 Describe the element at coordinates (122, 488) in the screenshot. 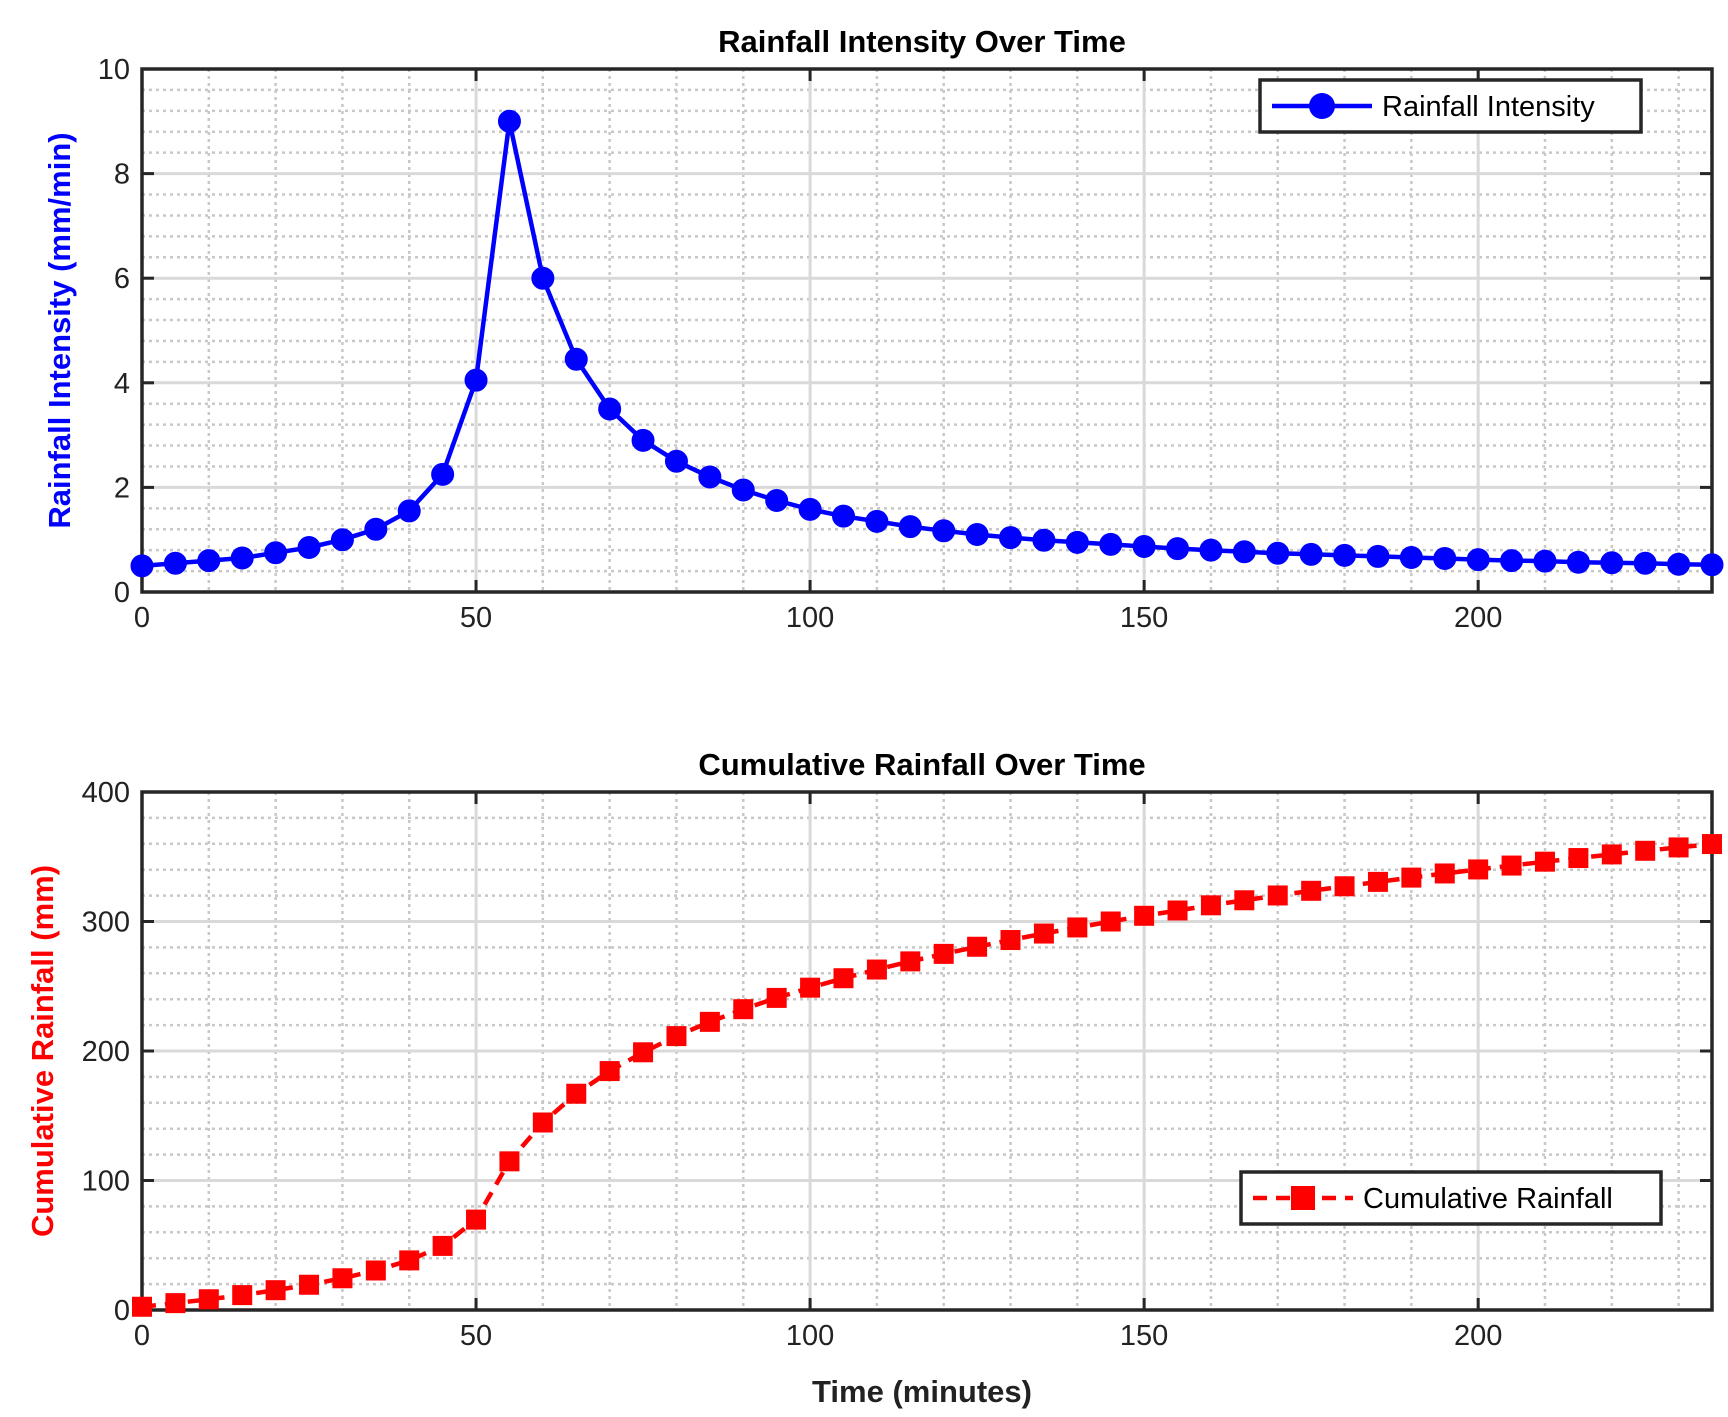

I see `y-tick-label: 2` at that location.